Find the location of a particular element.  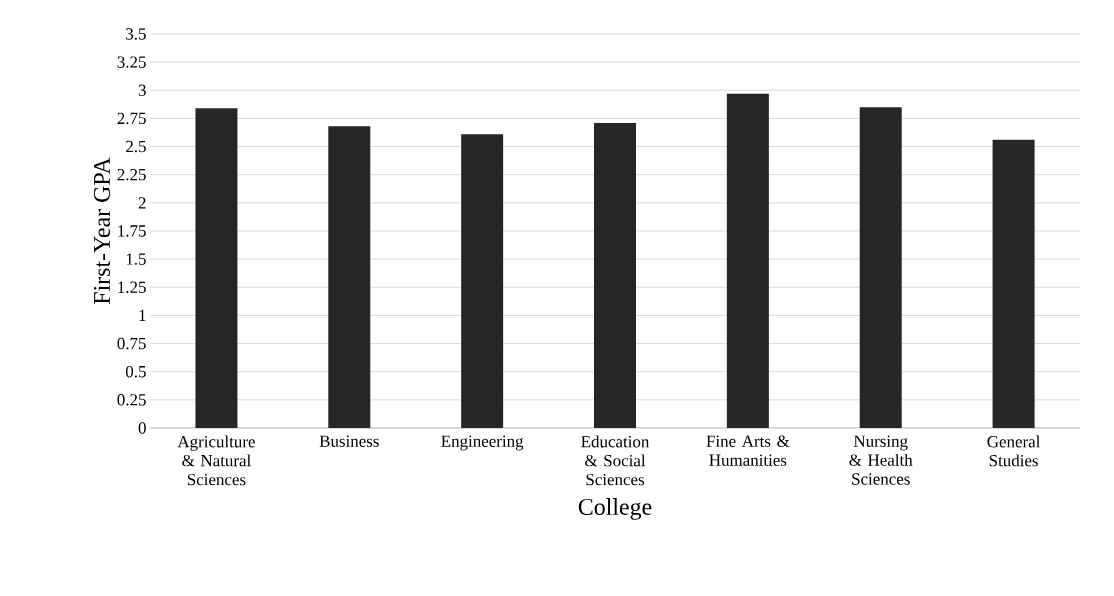

y-tick-label: 1.25 is located at coordinates (132, 287).